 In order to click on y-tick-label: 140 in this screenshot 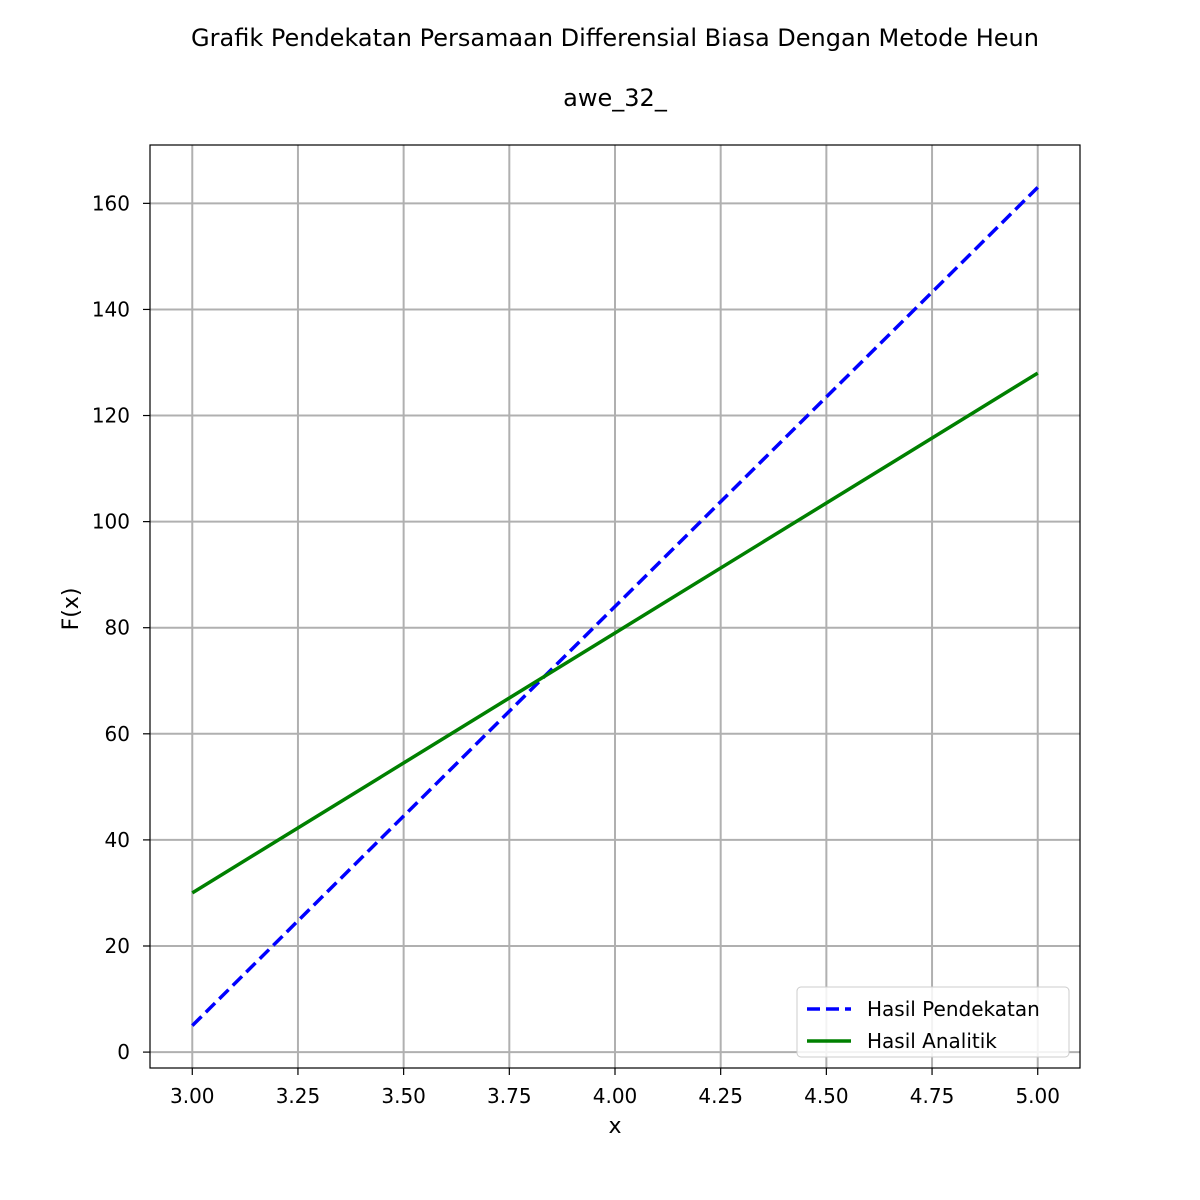, I will do `click(111, 309)`.